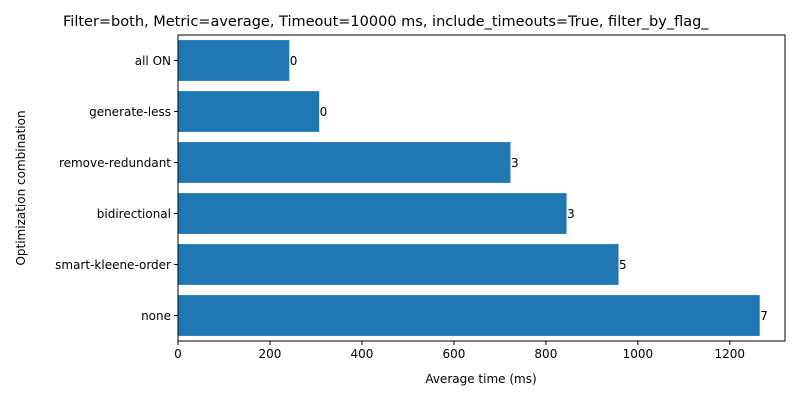 This screenshot has height=404, width=800. Describe the element at coordinates (178, 354) in the screenshot. I see `x-tick-label: 0` at that location.